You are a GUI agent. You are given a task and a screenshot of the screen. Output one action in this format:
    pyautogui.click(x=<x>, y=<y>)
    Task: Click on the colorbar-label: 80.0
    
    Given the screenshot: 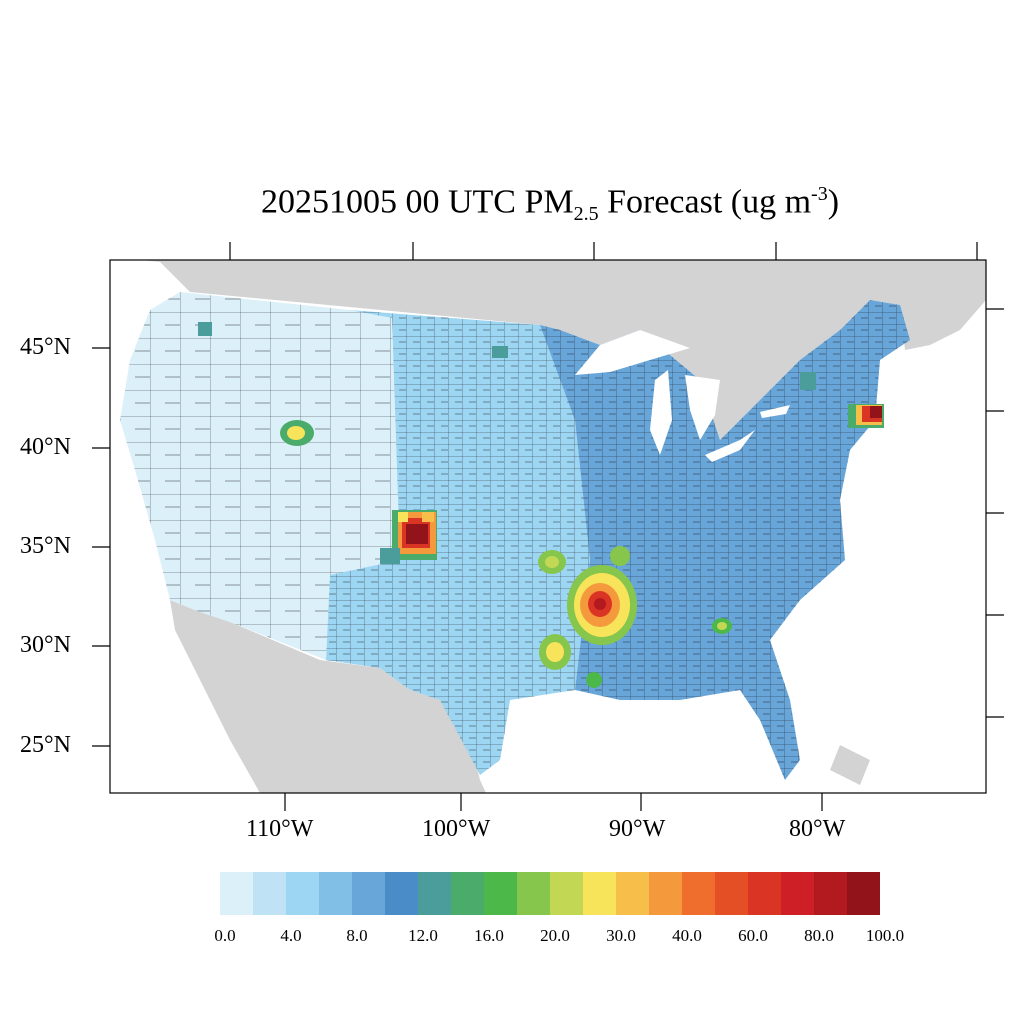 What is the action you would take?
    pyautogui.click(x=819, y=935)
    